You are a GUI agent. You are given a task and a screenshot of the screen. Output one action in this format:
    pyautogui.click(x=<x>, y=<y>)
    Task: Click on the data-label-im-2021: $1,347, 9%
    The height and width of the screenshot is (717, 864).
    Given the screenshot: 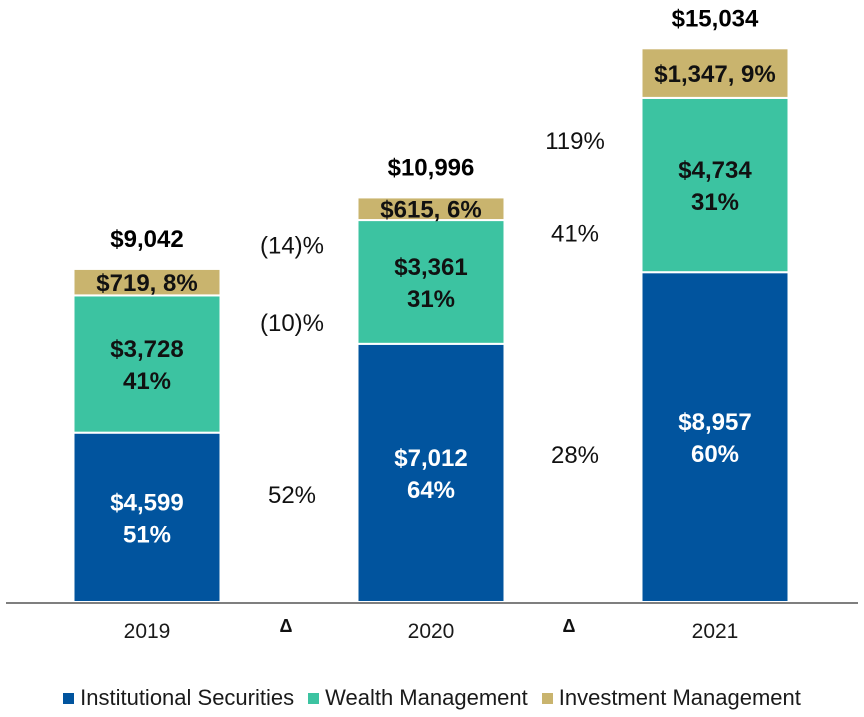 What is the action you would take?
    pyautogui.click(x=714, y=74)
    